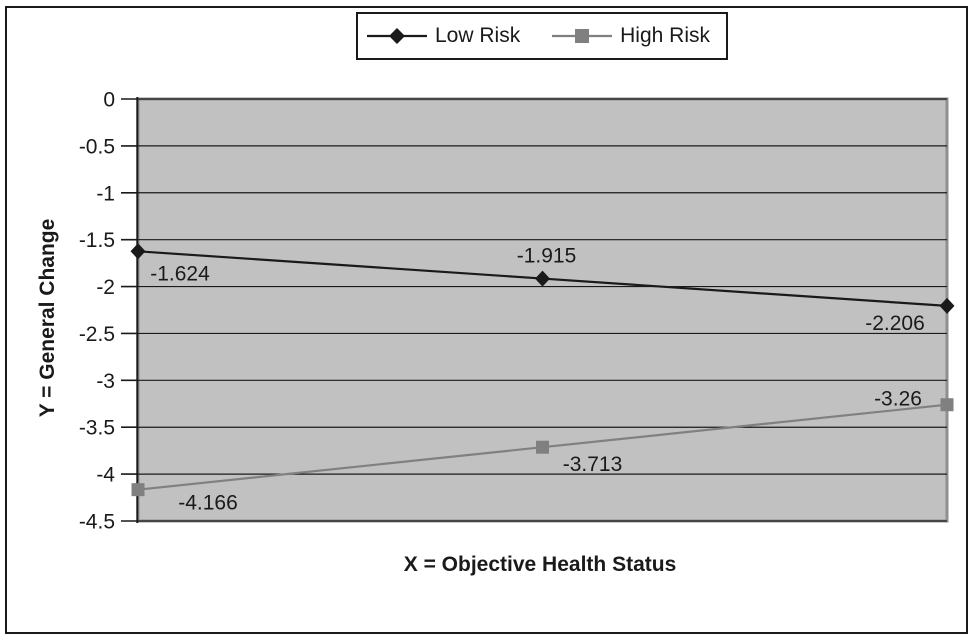  I want to click on x-axis-title: X = Objective Health Status, so click(540, 564).